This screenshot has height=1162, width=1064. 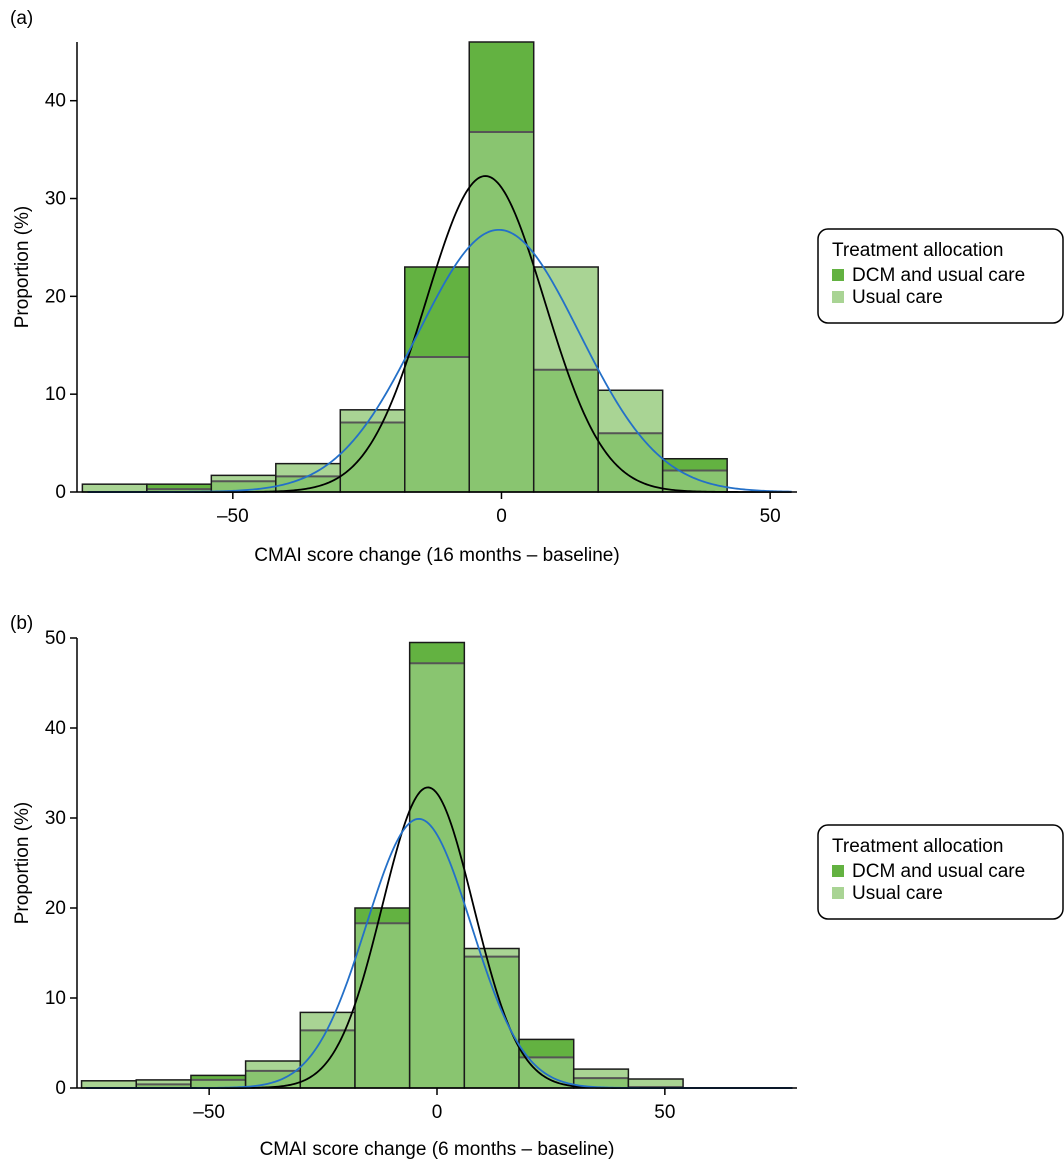 I want to click on x-axis-label: CMAI score change (6 months – baseline), so click(x=437, y=1149).